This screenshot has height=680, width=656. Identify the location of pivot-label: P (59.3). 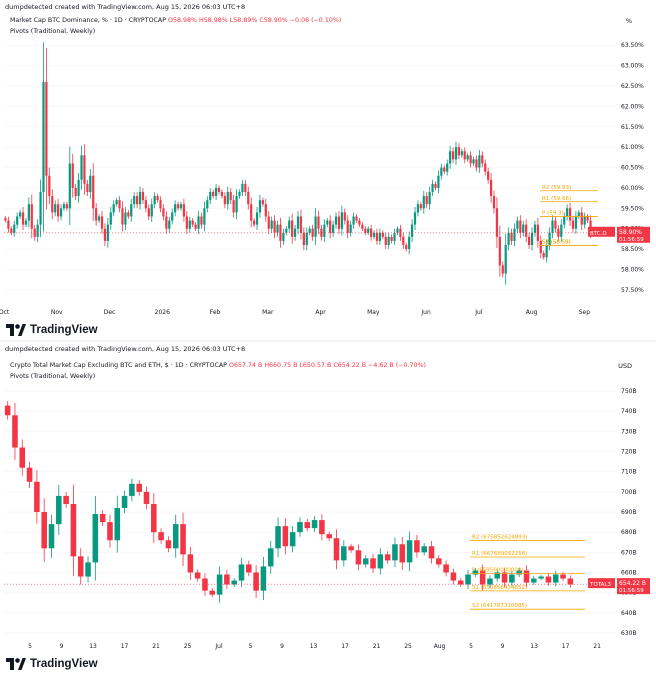
(553, 213).